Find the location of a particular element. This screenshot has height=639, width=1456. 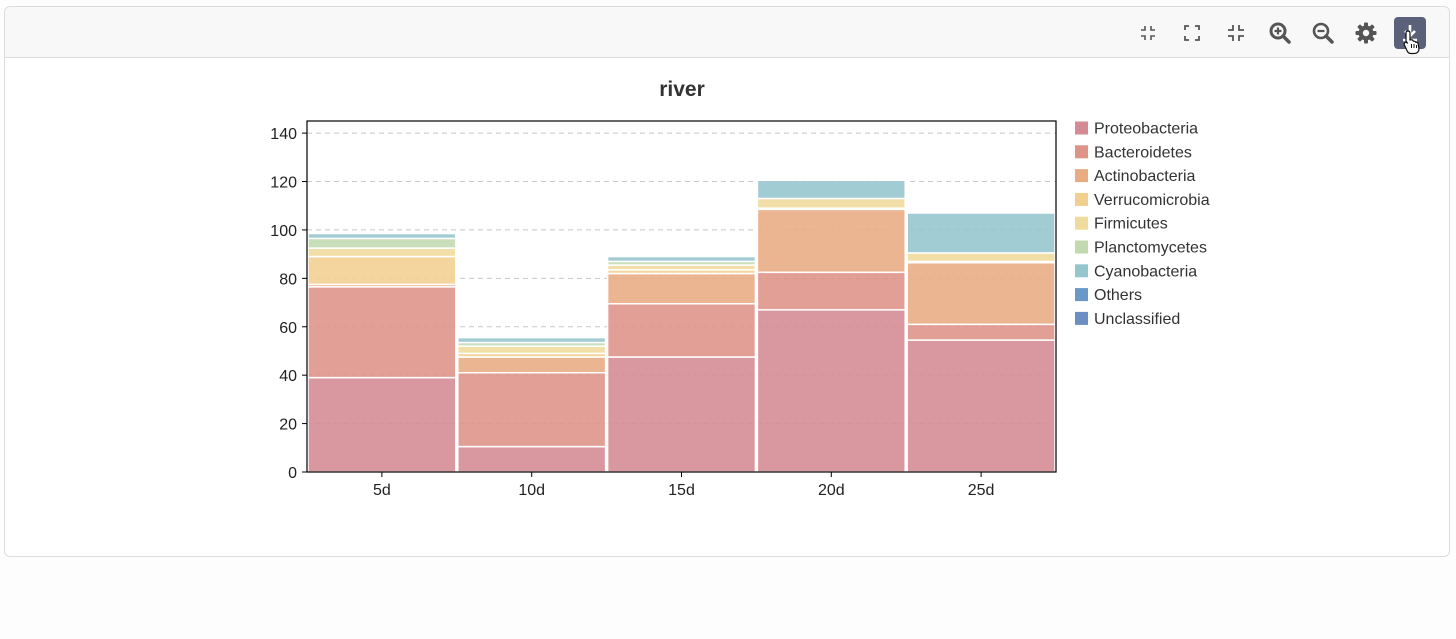

legend-item: Bacteroidetes is located at coordinates (1133, 152).